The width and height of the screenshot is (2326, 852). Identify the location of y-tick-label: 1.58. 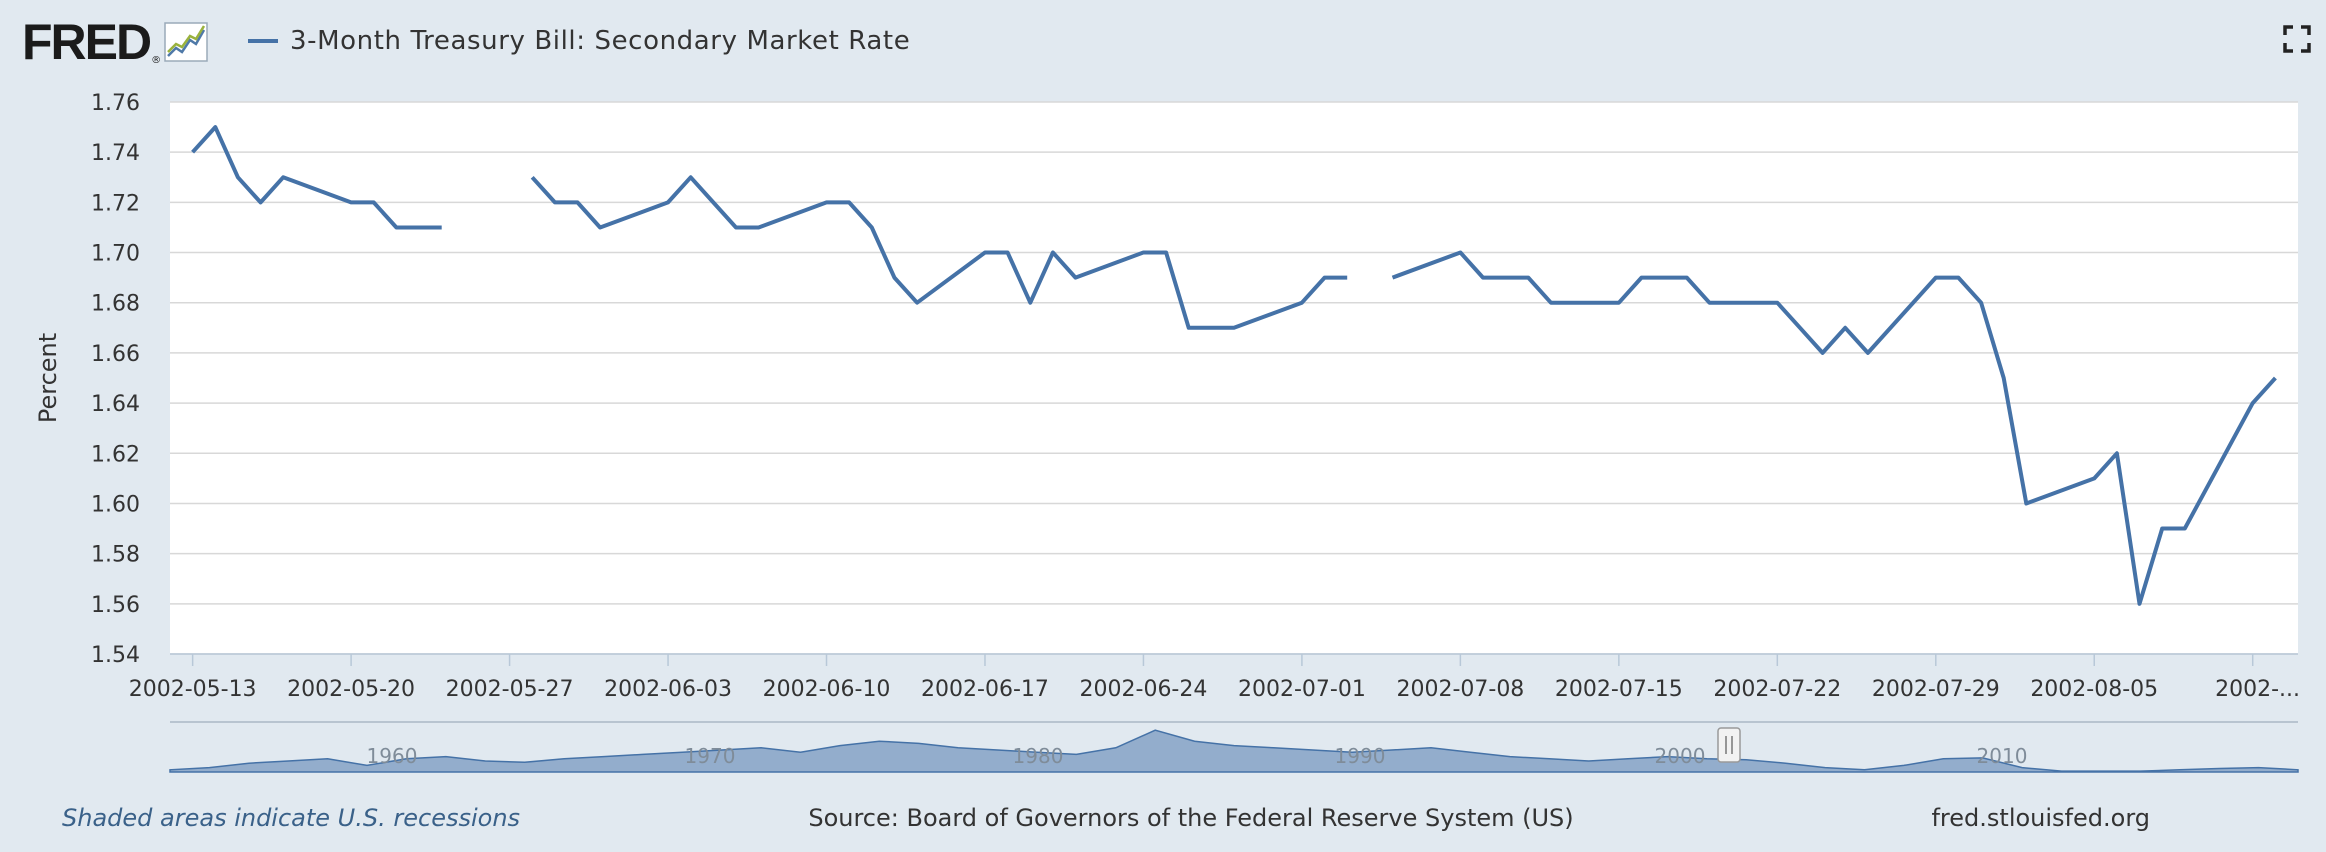
(115, 555).